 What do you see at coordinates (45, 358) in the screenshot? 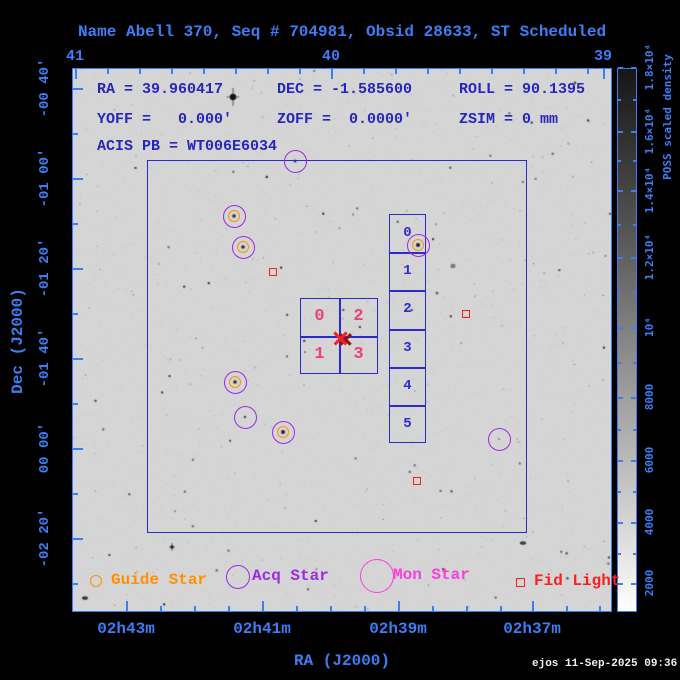
I see `y-axis-tick-label: -01 40'` at bounding box center [45, 358].